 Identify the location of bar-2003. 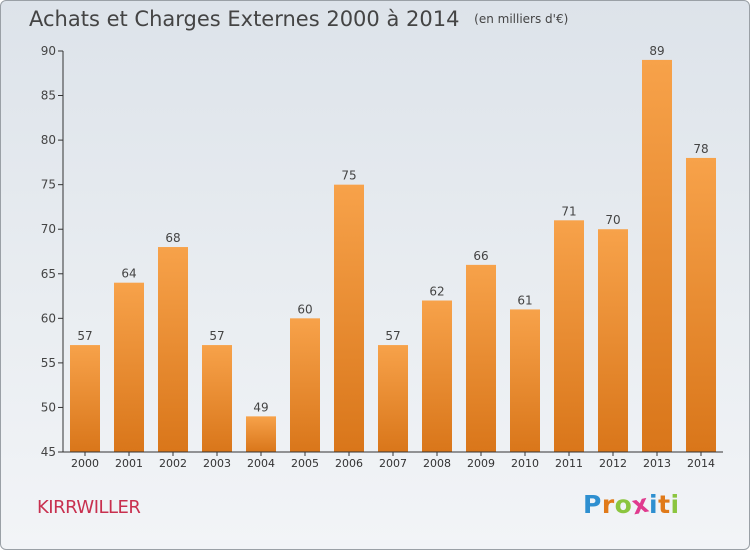
(217, 398).